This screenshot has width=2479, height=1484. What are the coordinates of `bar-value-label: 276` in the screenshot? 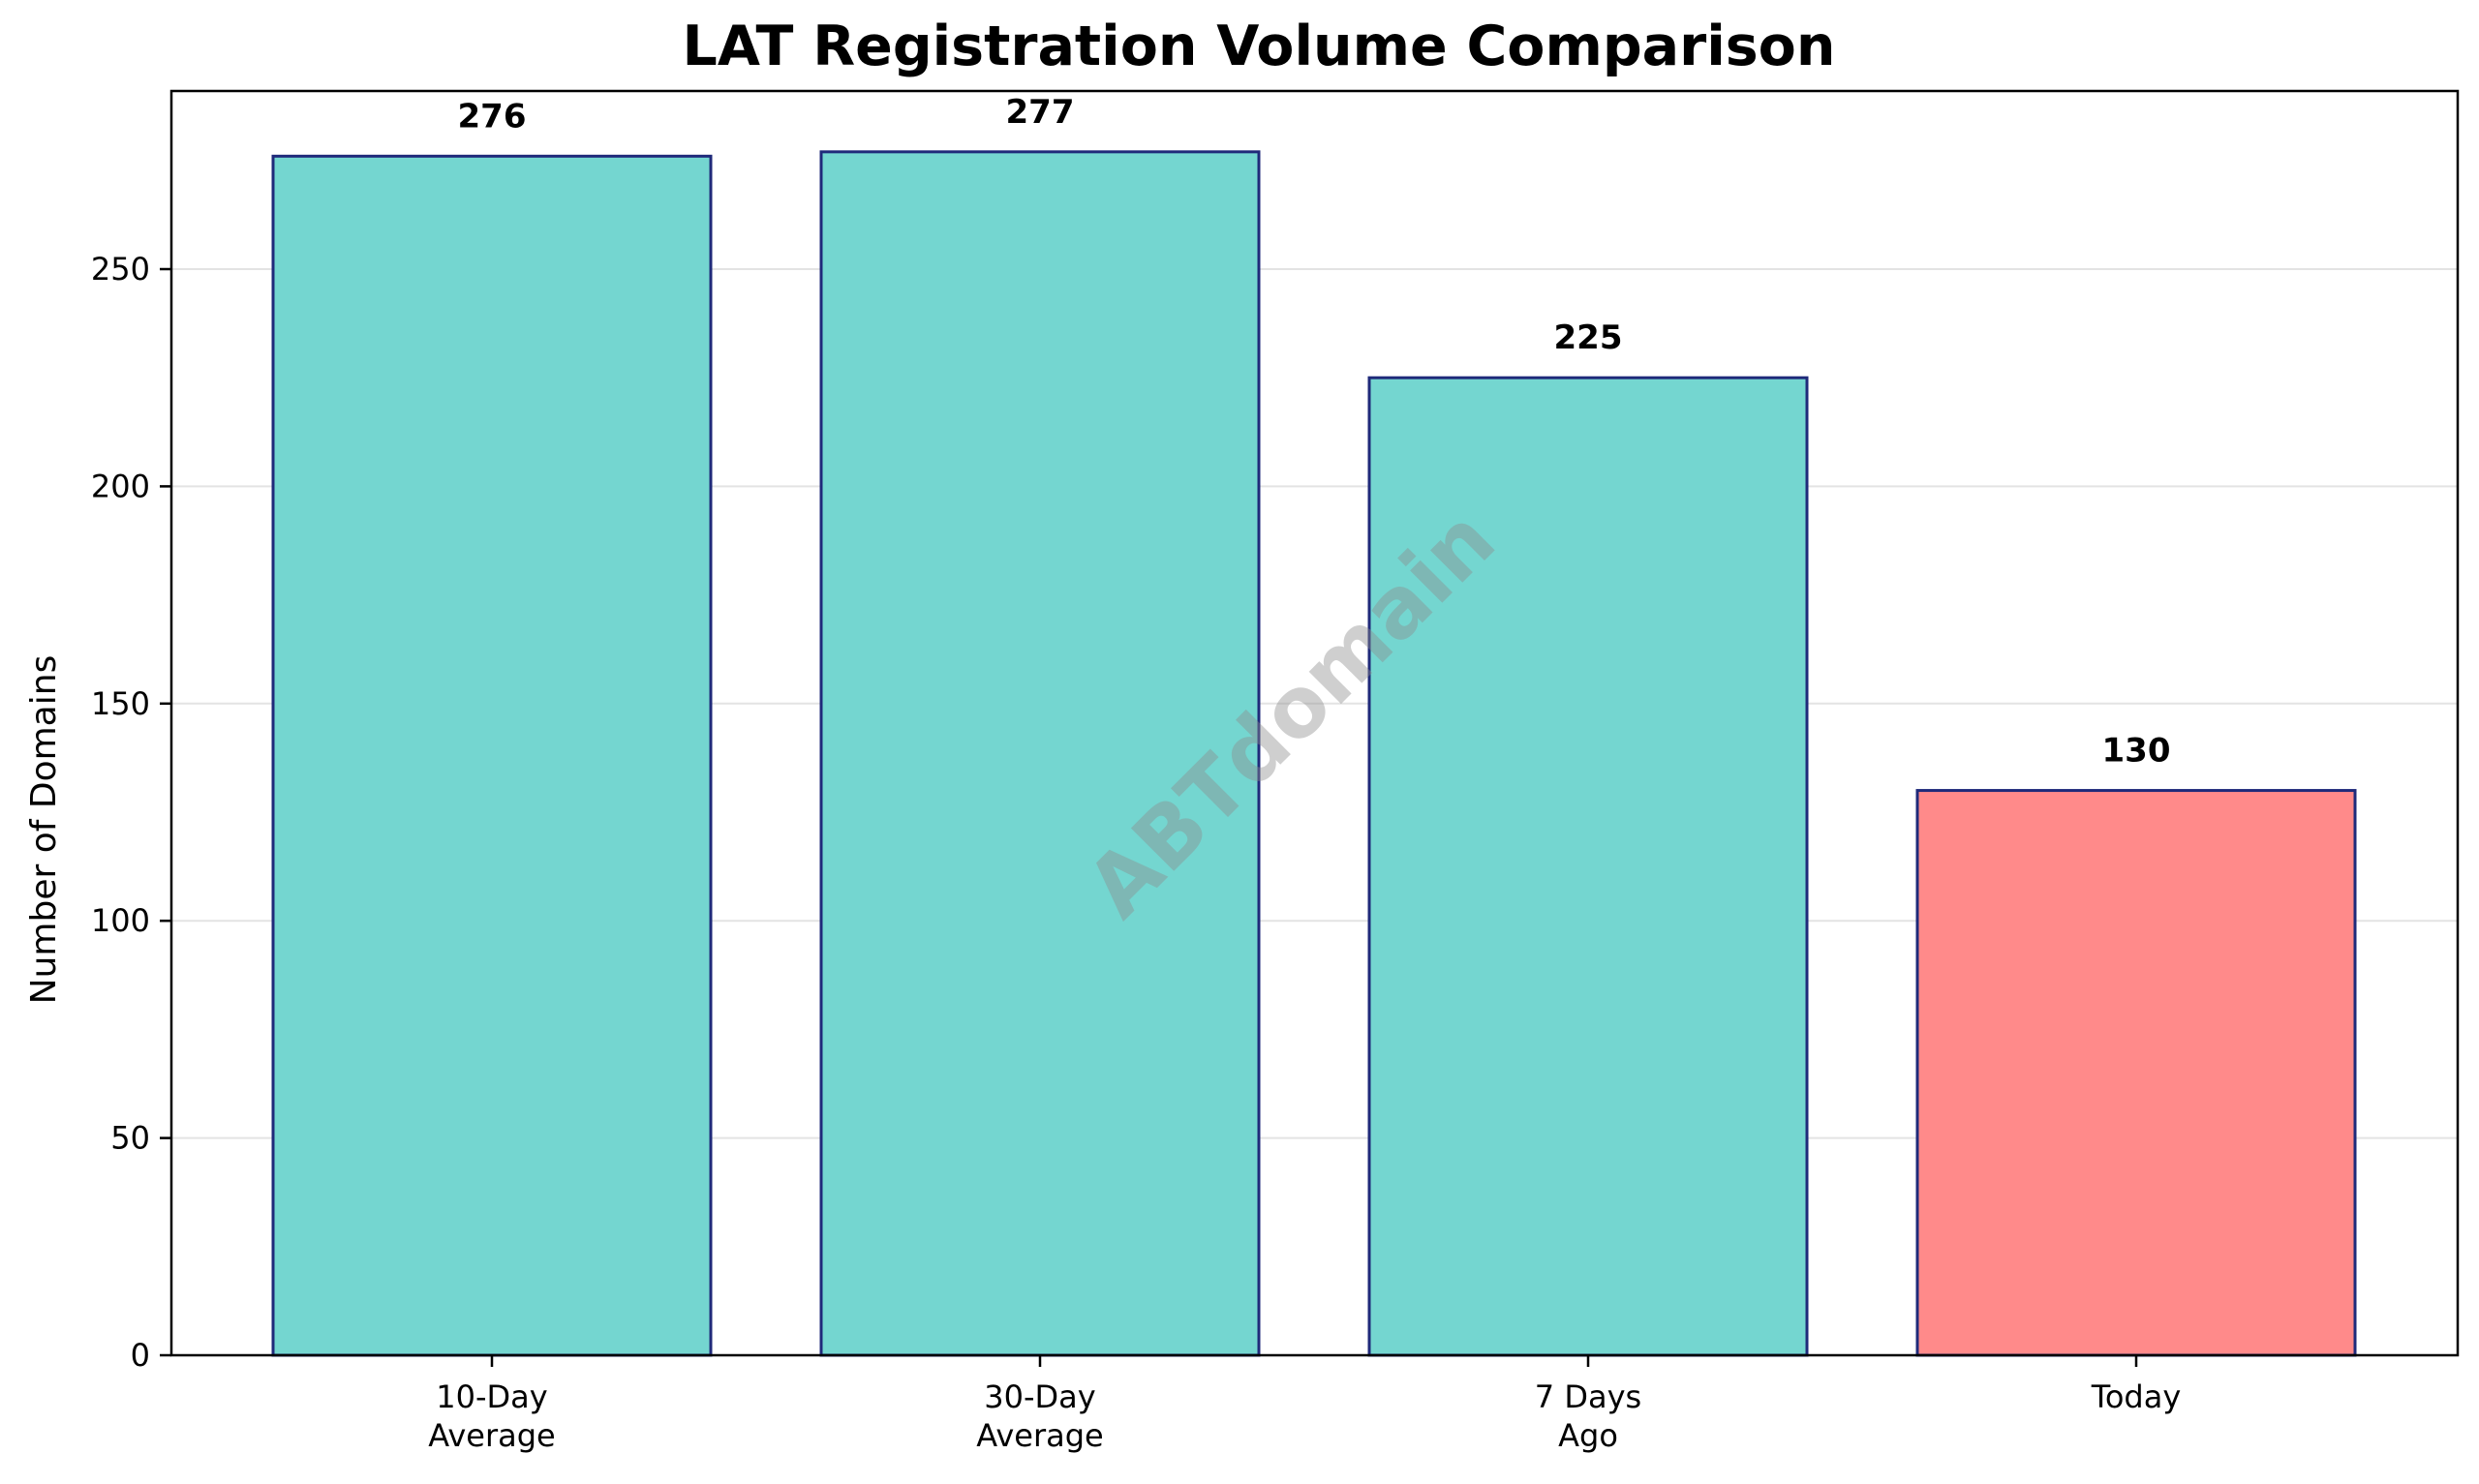 It's located at (492, 116).